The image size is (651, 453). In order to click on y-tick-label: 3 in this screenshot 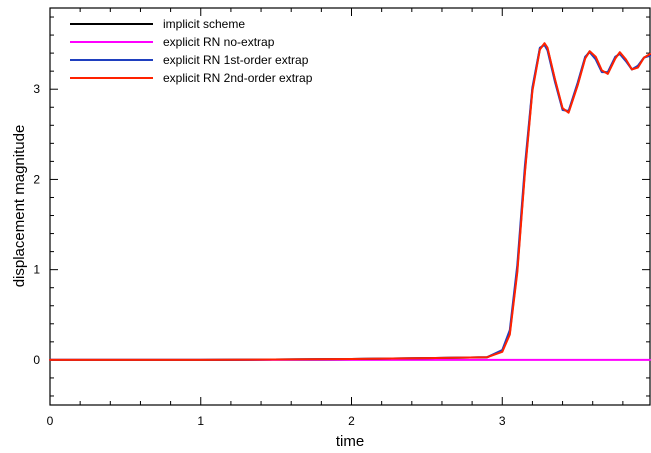, I will do `click(36, 89)`.